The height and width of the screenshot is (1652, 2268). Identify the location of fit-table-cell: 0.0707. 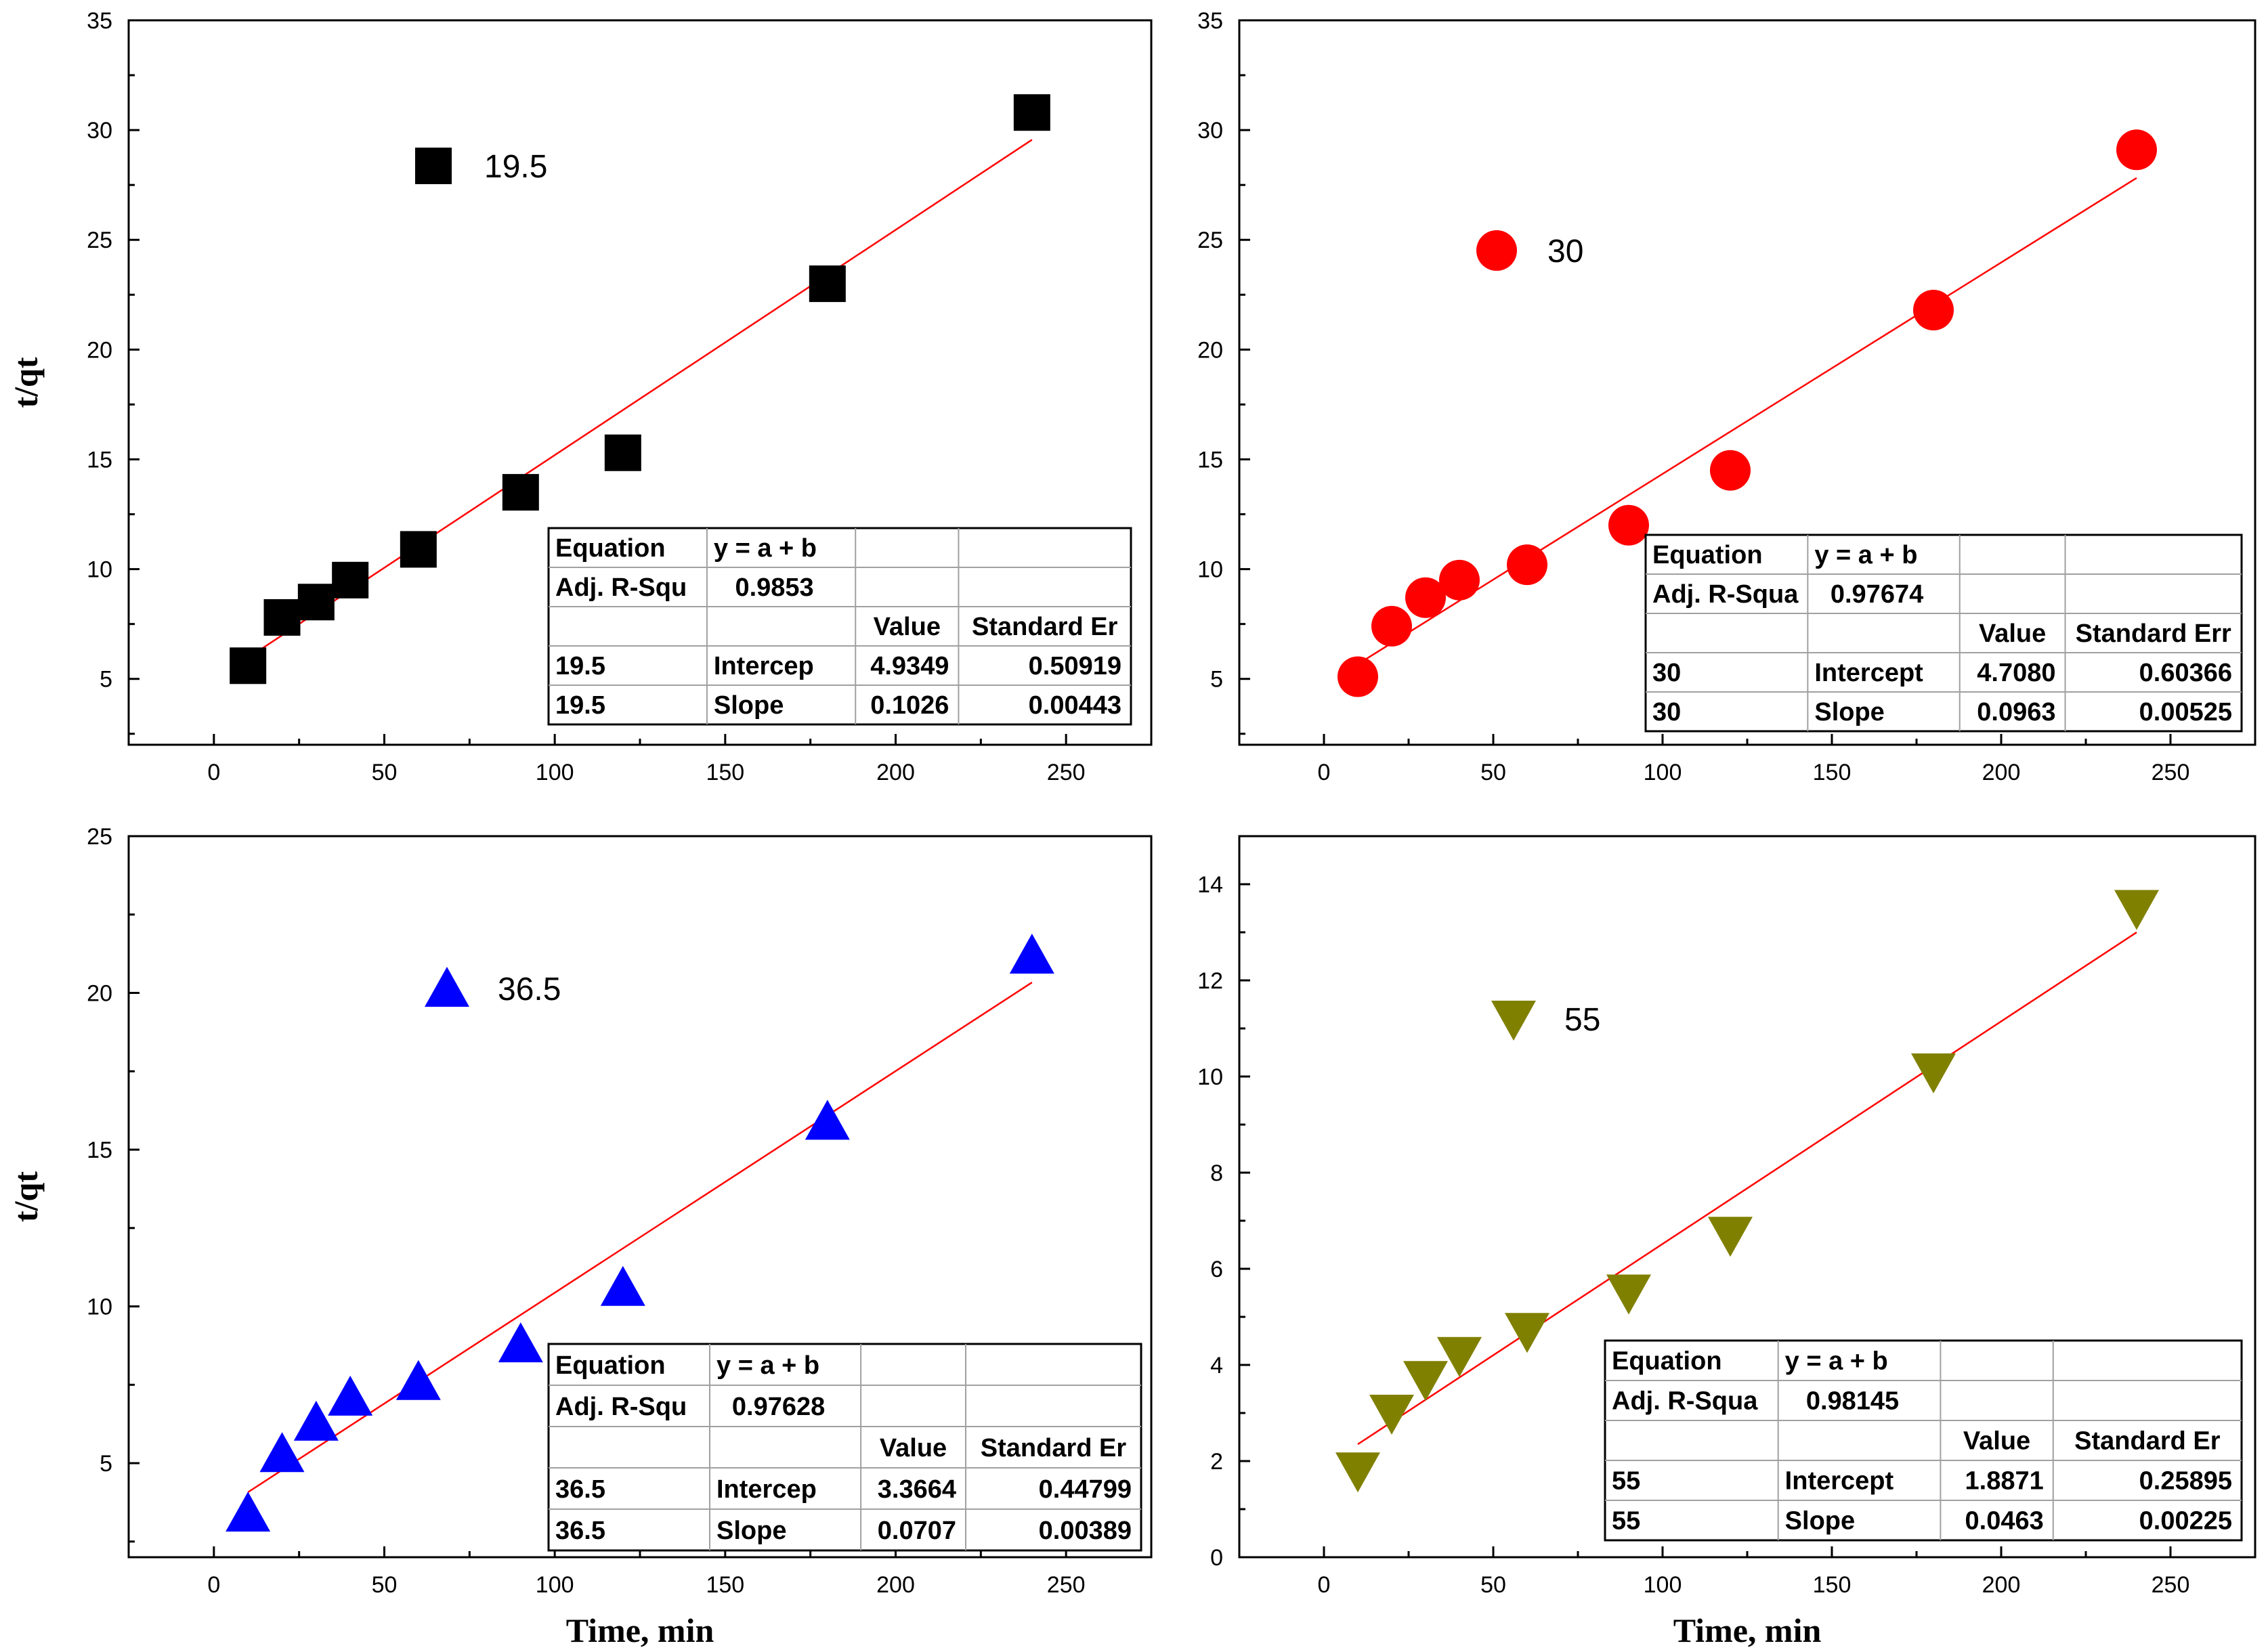
(917, 1531).